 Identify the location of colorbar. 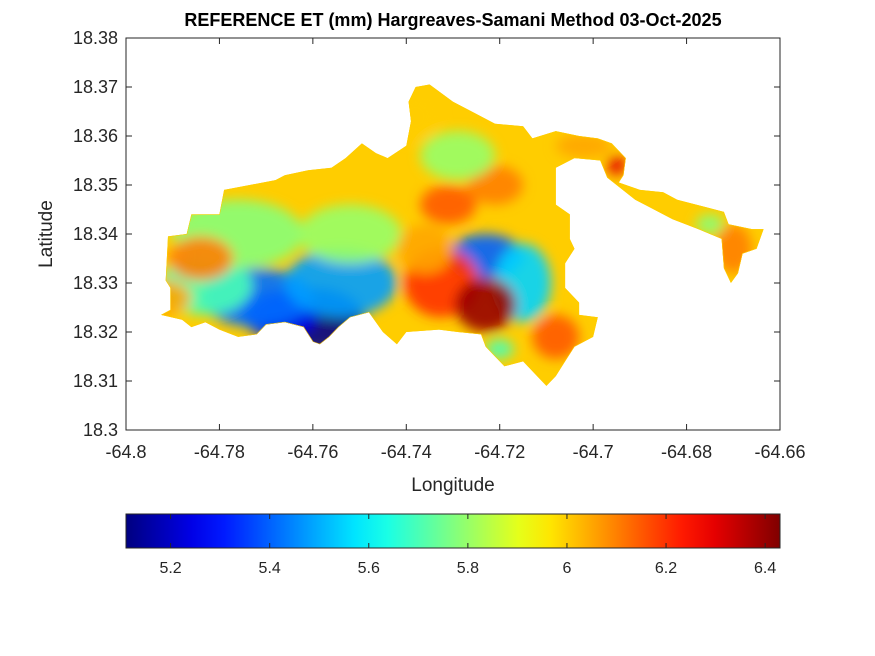
(453, 531).